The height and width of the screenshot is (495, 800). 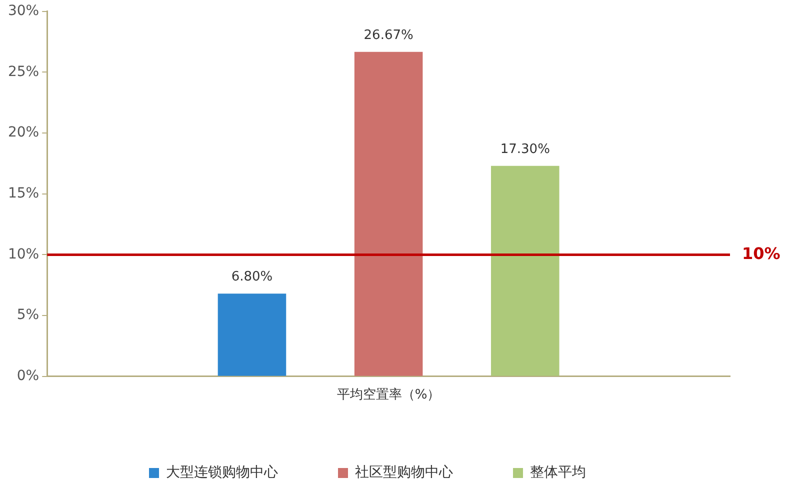 I want to click on y-tick-label: 10%, so click(x=24, y=254).